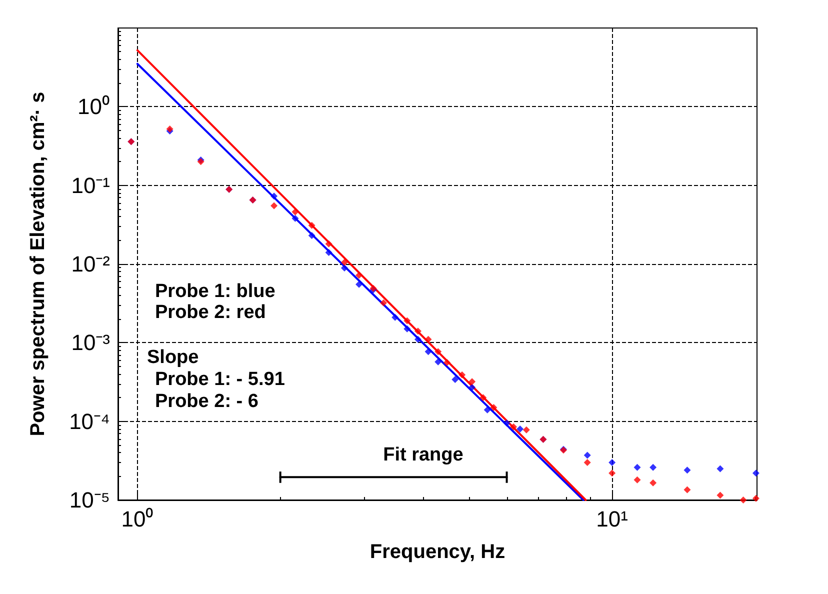 Image resolution: width=828 pixels, height=594 pixels. What do you see at coordinates (90, 185) in the screenshot?
I see `y-tick-label: 10⁻¹` at bounding box center [90, 185].